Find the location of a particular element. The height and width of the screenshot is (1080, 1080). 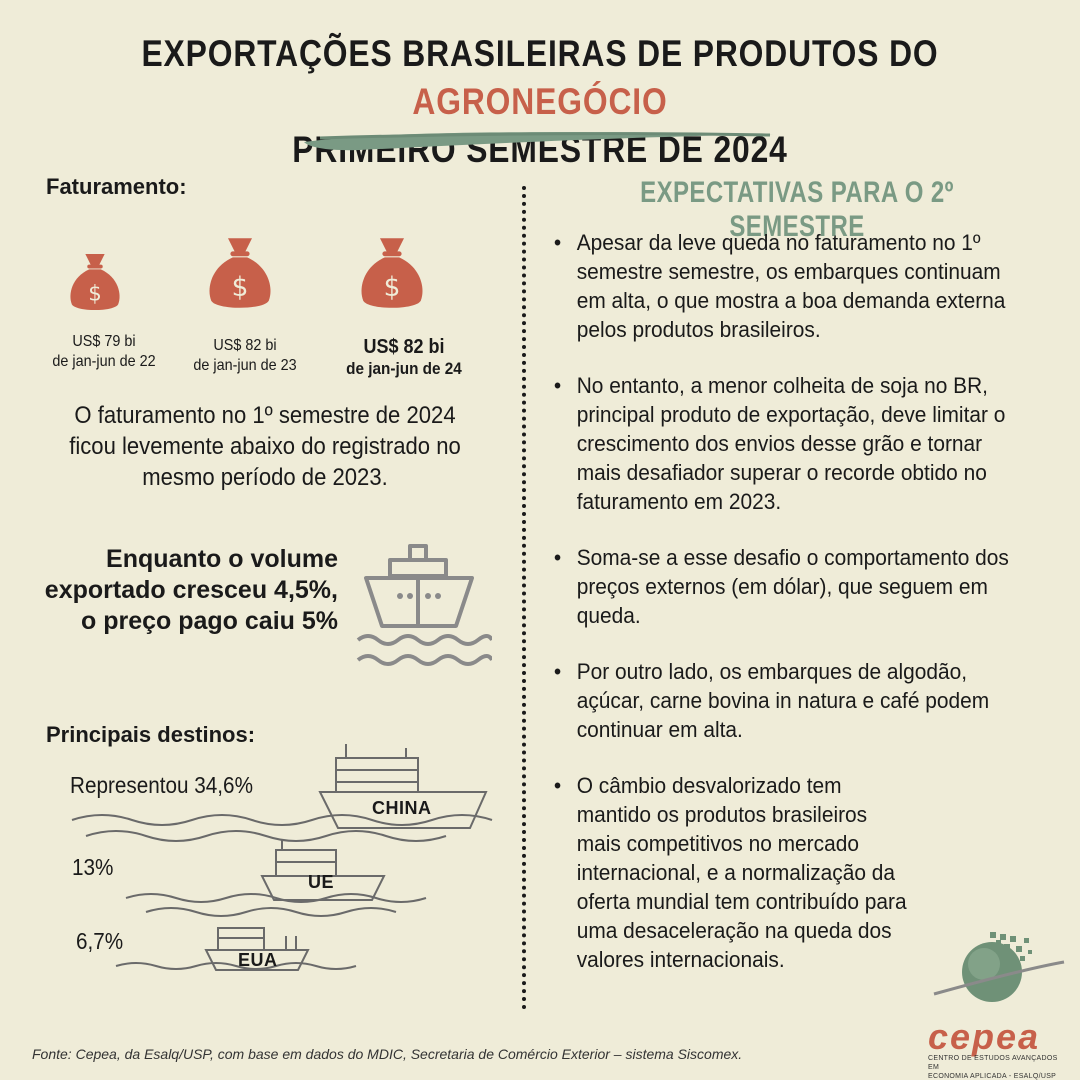

destino-ue-label: UE is located at coordinates (321, 882).